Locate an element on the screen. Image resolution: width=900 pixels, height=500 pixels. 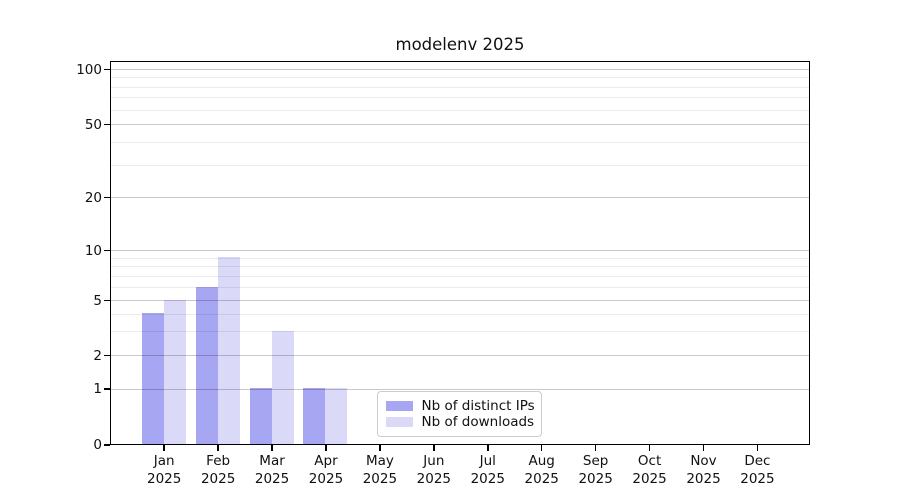
x-tick-month: May is located at coordinates (379, 461).